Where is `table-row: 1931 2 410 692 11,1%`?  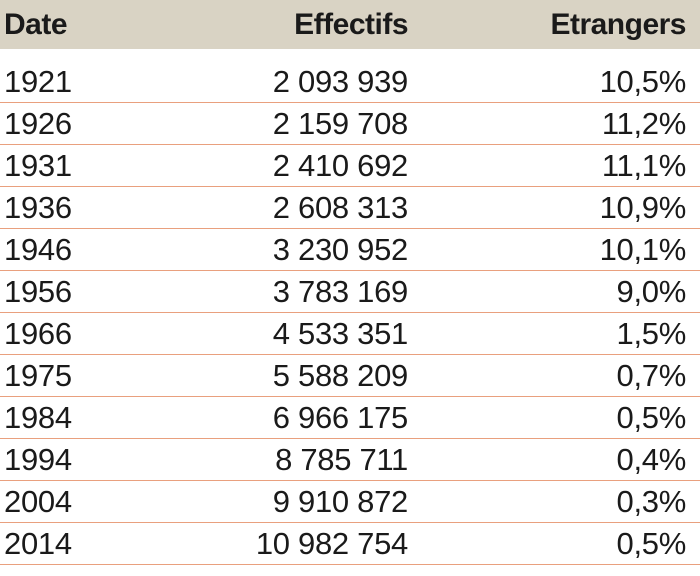 table-row: 1931 2 410 692 11,1% is located at coordinates (350, 166).